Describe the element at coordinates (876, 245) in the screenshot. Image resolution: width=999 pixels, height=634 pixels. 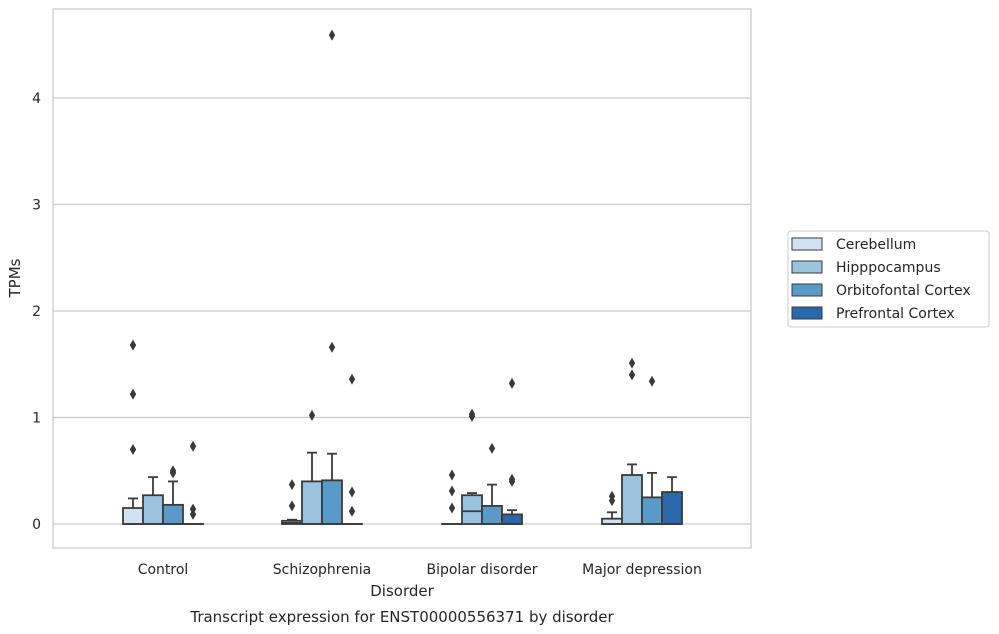
I see `legend-label: Cerebellum` at that location.